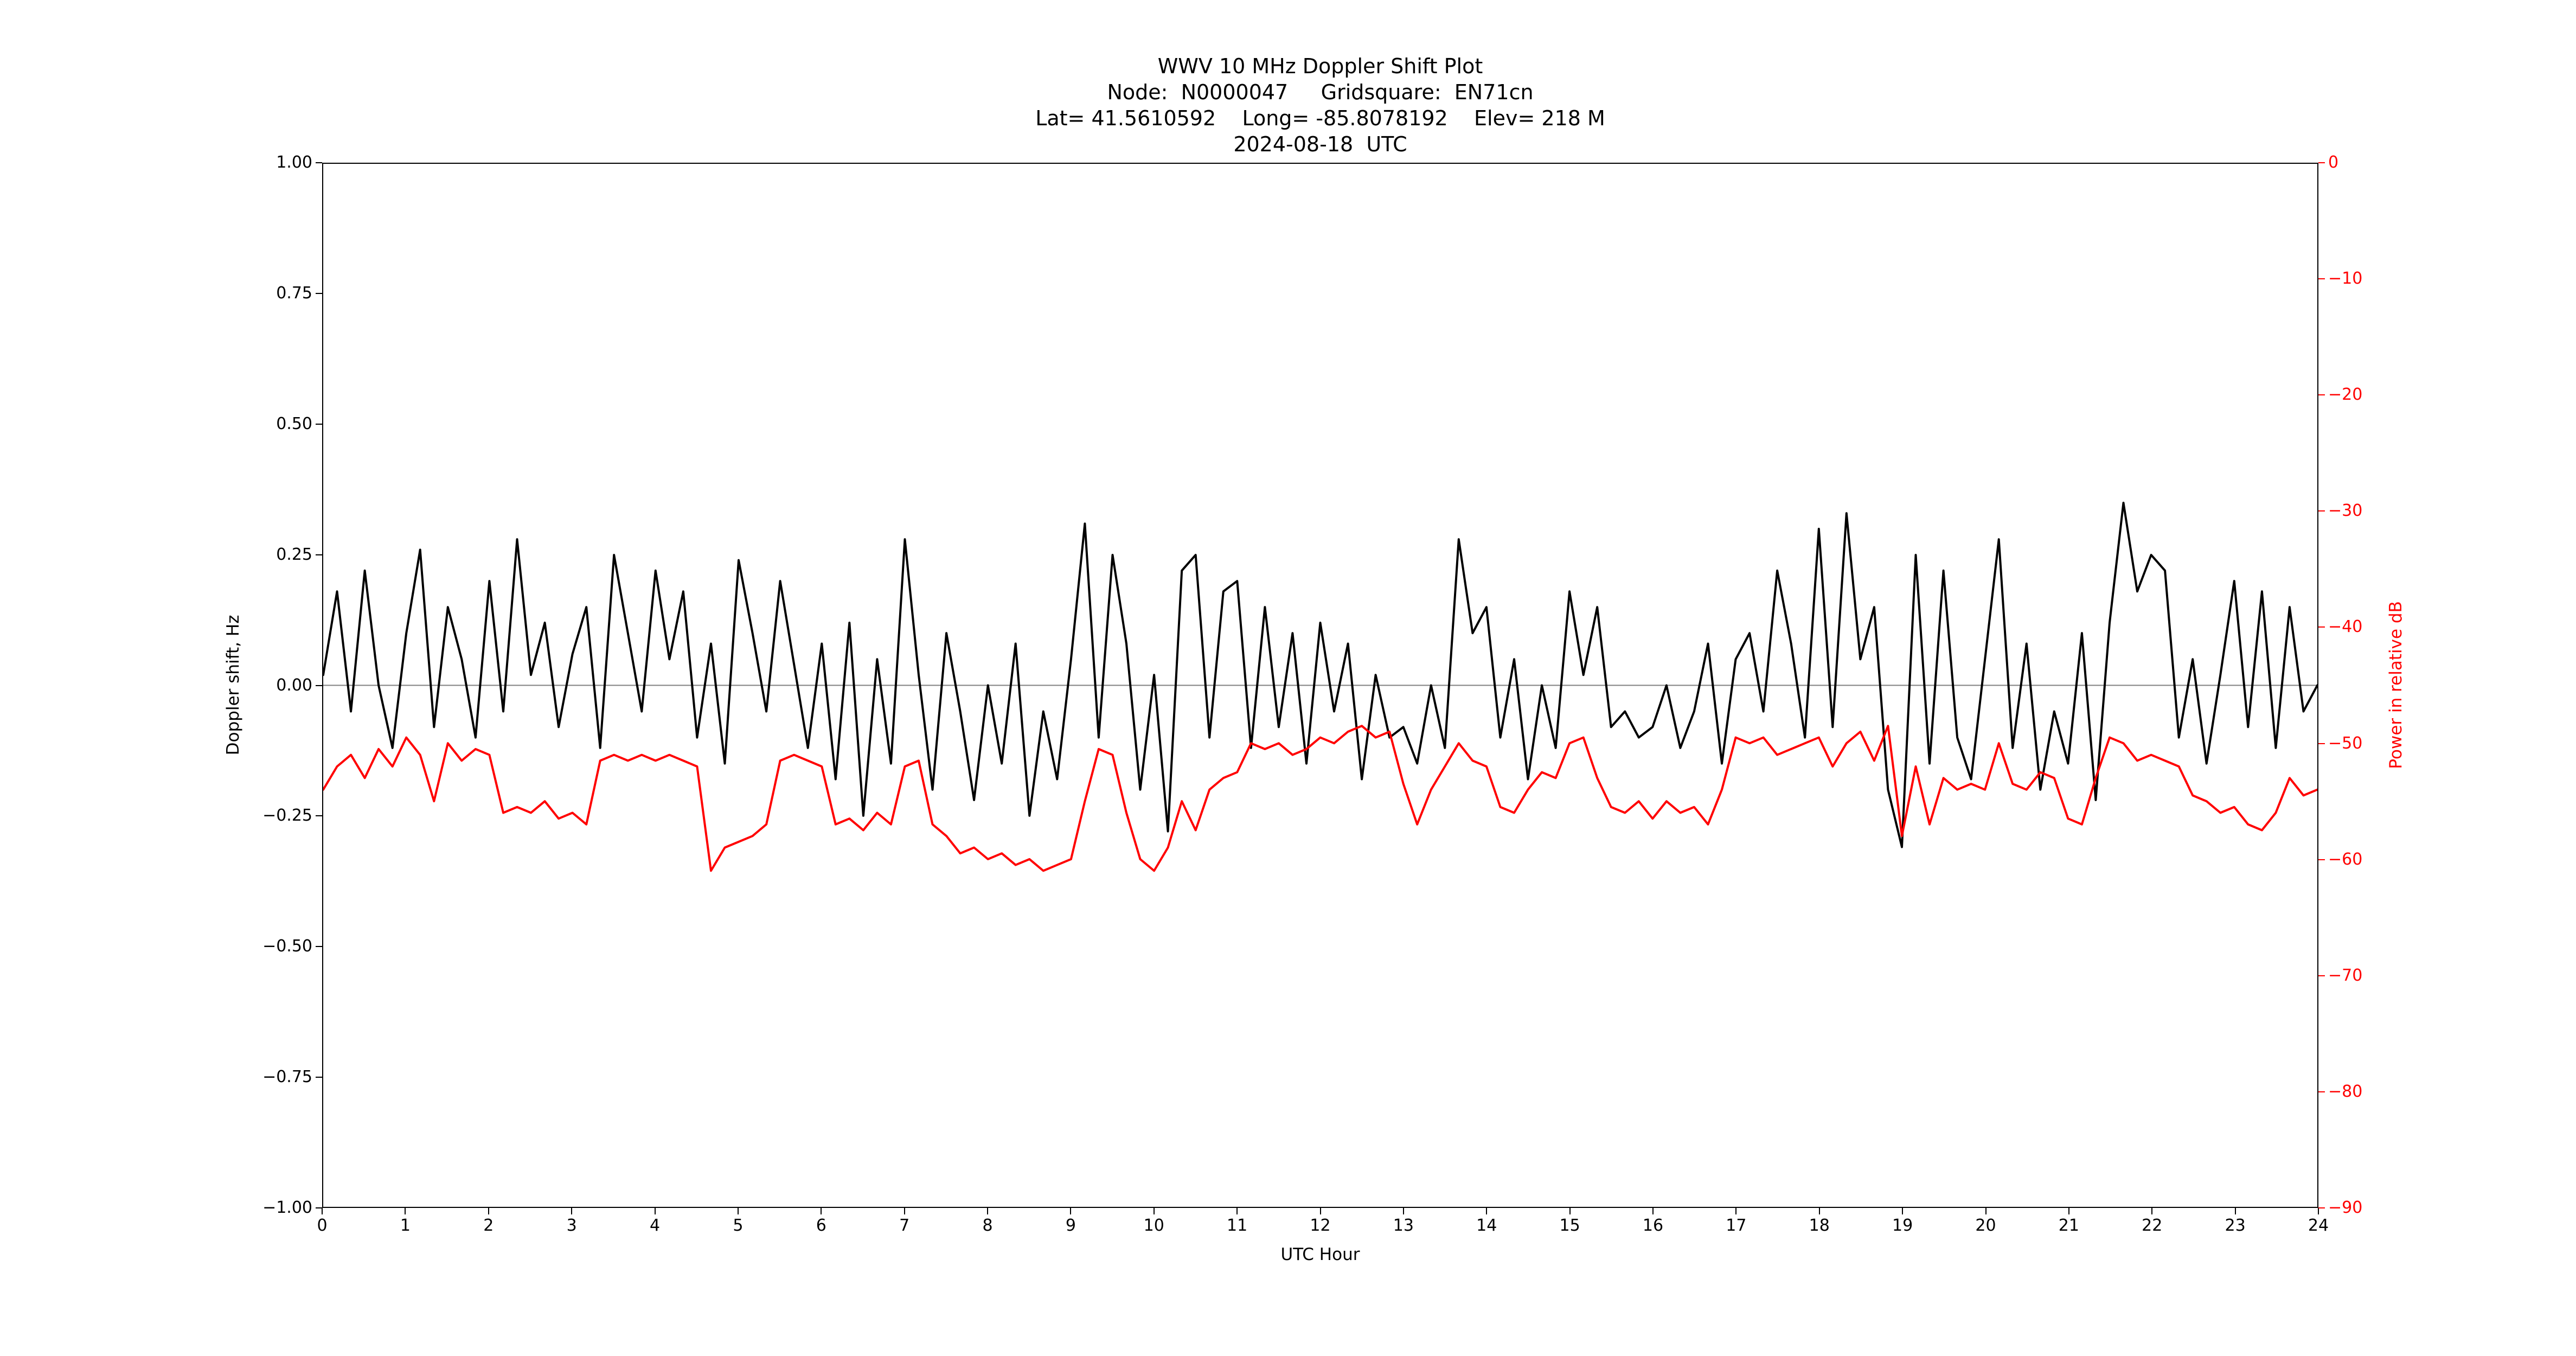 Image resolution: width=2576 pixels, height=1356 pixels. Describe the element at coordinates (287, 1077) in the screenshot. I see `y-left-tick-label: −0.75` at that location.